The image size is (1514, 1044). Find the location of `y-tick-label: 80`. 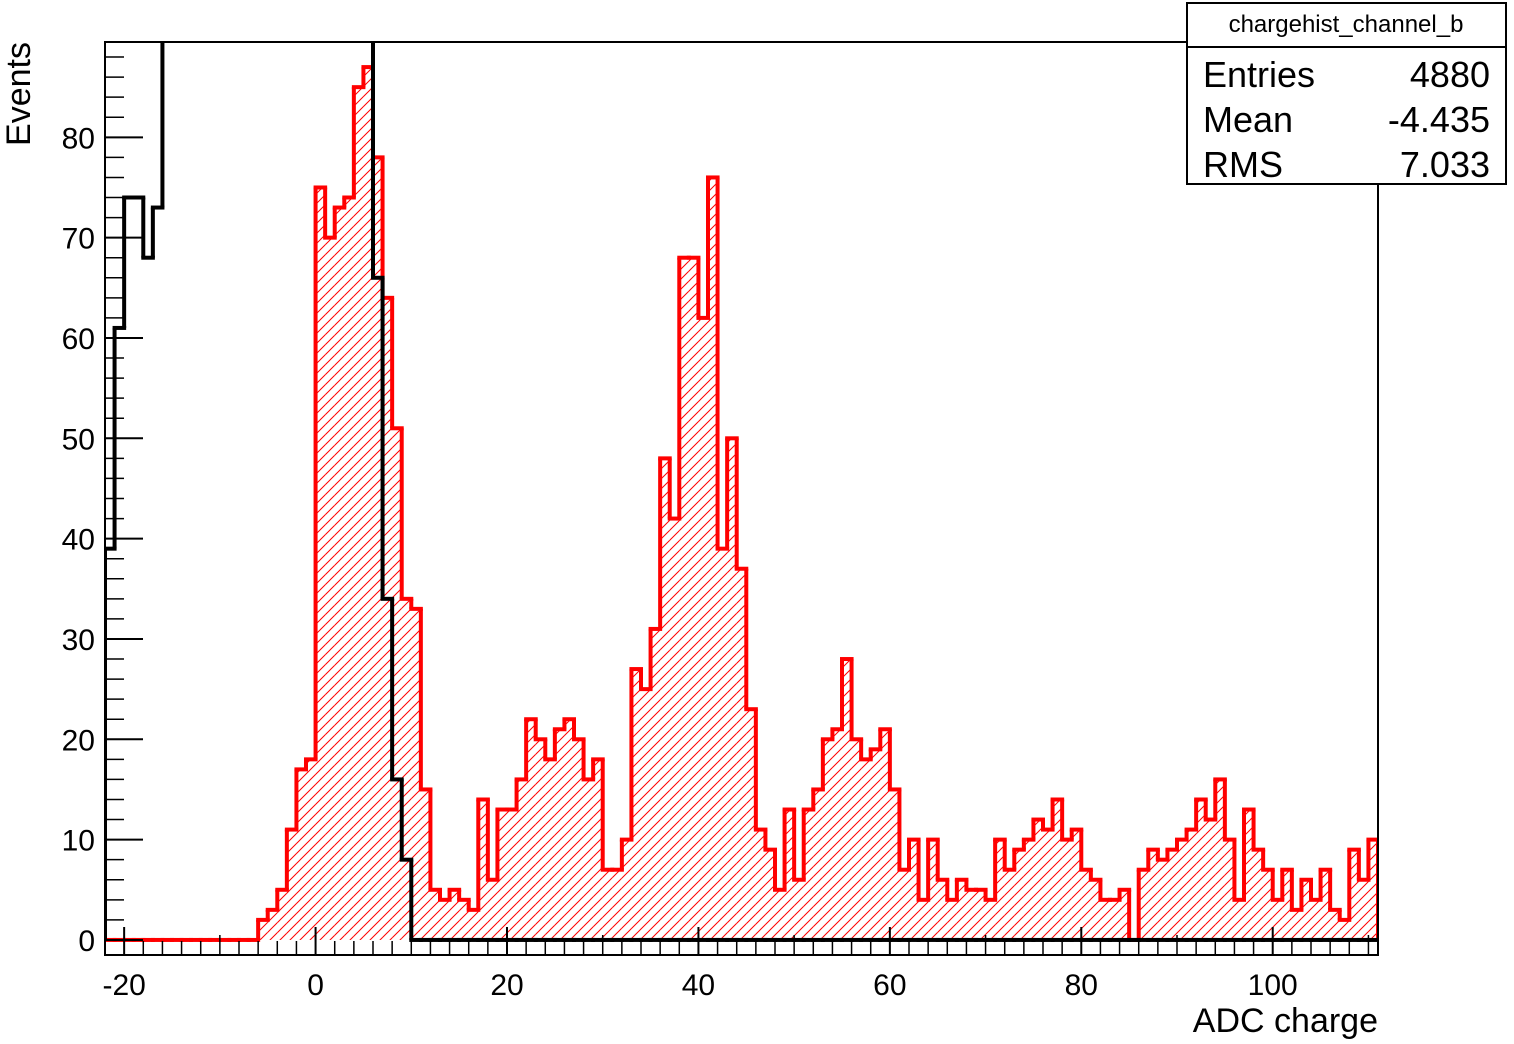

y-tick-label: 80 is located at coordinates (78, 138).